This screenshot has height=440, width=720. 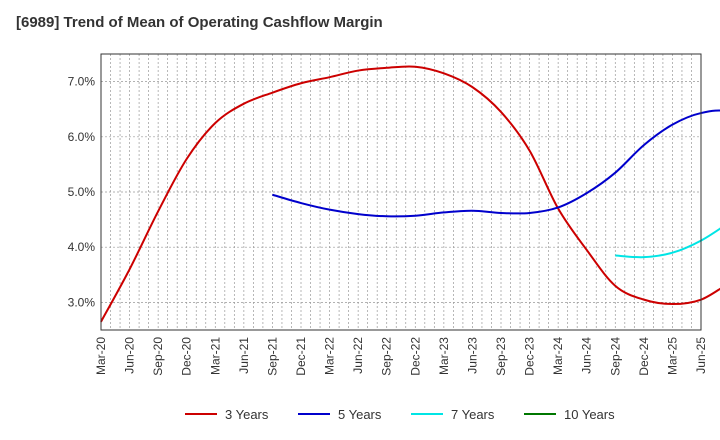 I want to click on x-tick-label: Mar-20, so click(x=101, y=356).